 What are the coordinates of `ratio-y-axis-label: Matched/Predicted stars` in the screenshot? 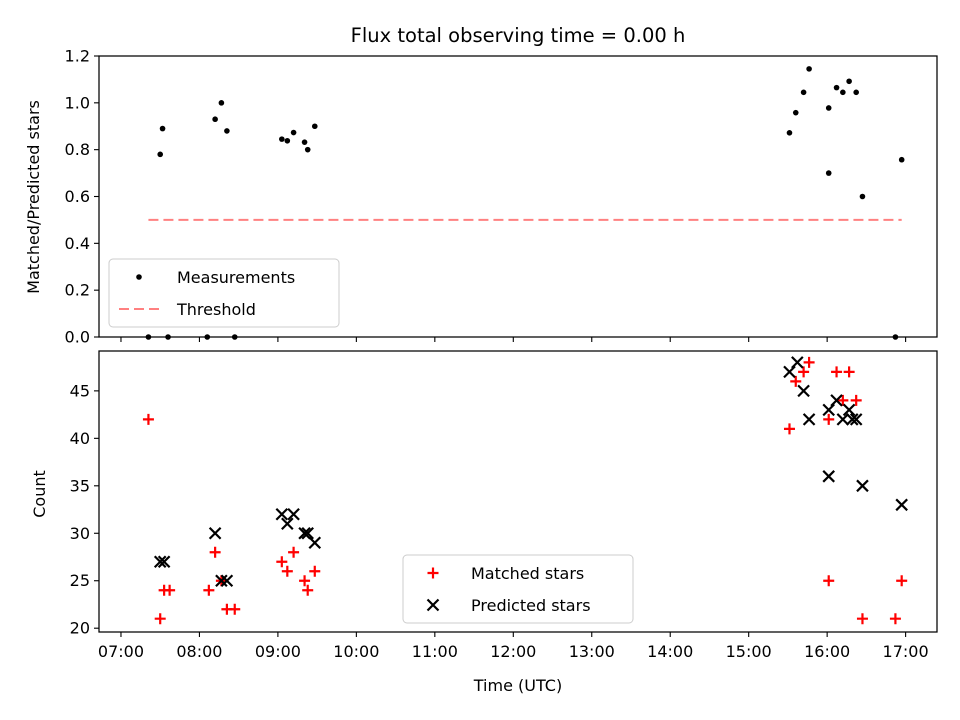 It's located at (33, 197).